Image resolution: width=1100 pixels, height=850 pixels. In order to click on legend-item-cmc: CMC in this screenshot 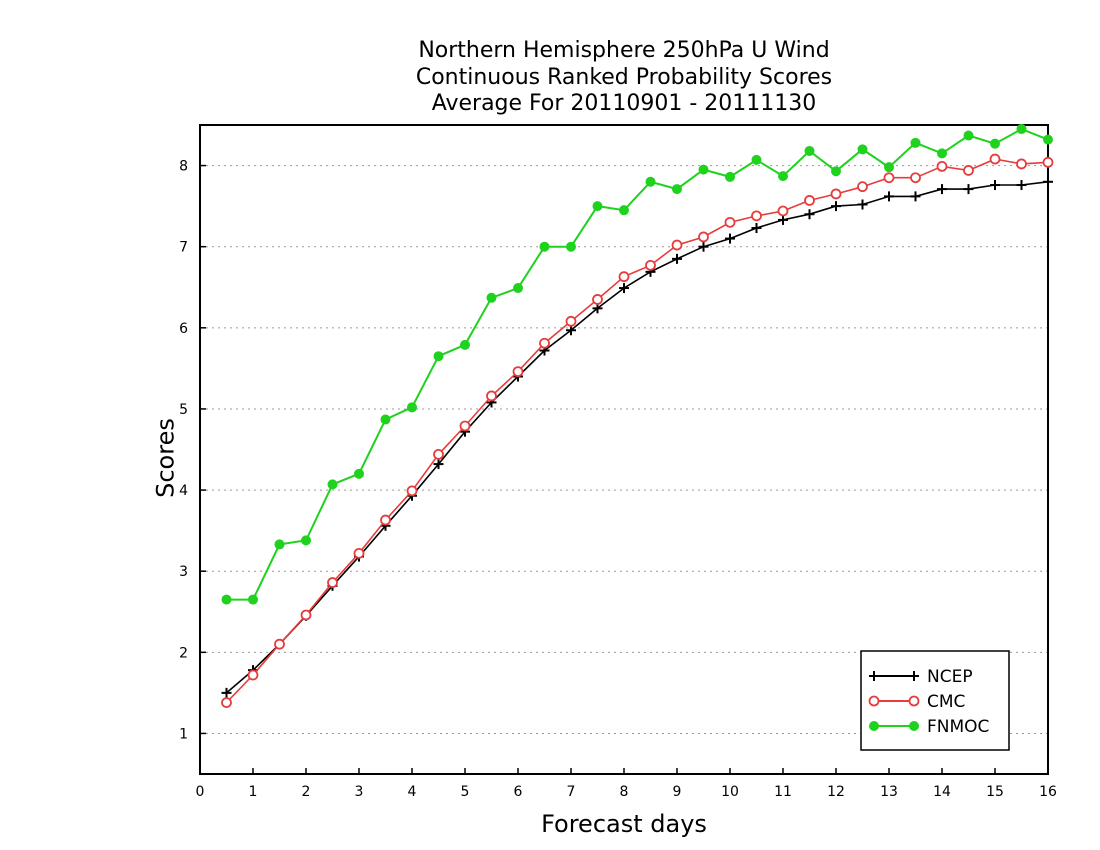, I will do `click(916, 702)`.